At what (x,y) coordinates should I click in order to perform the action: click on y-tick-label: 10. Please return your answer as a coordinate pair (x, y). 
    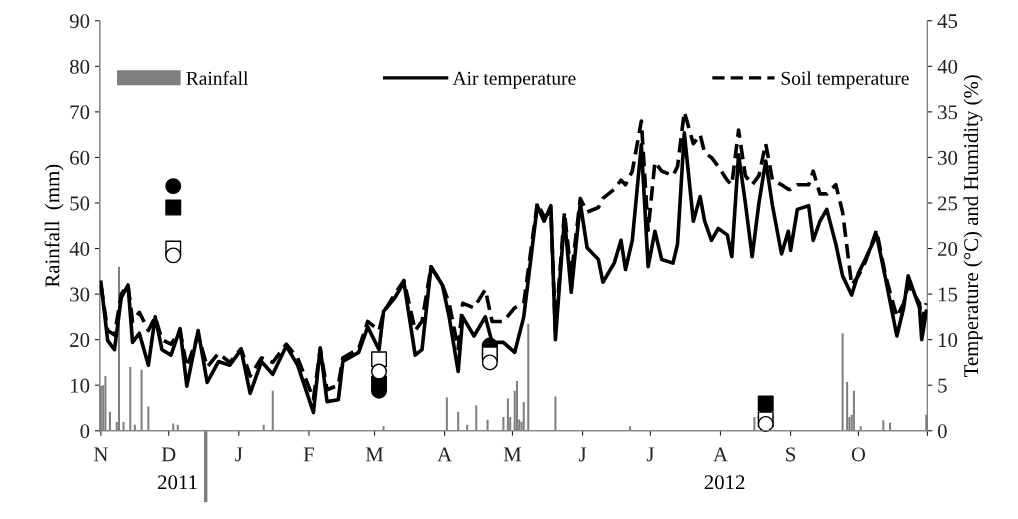
    Looking at the image, I should click on (80, 385).